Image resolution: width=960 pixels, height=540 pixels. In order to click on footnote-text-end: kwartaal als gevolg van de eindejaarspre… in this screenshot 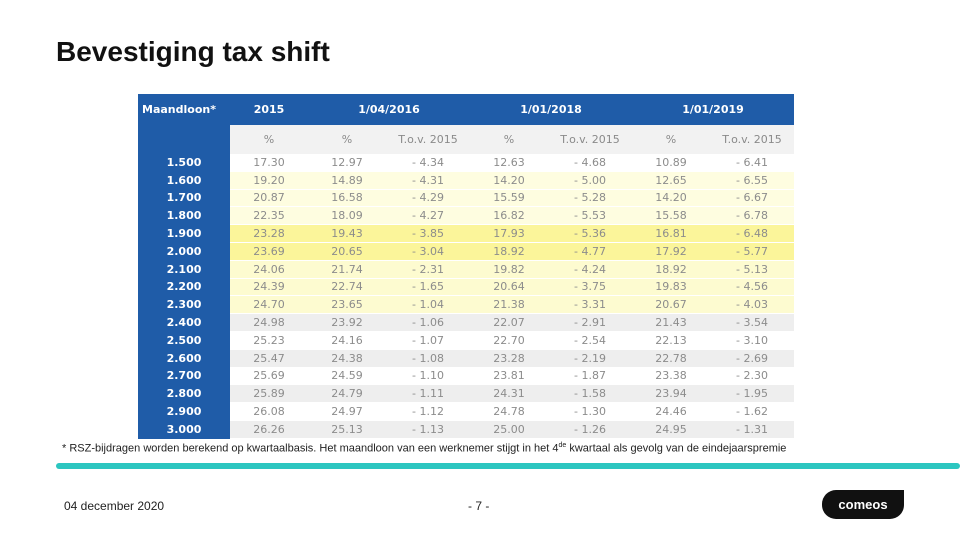, I will do `click(676, 448)`.